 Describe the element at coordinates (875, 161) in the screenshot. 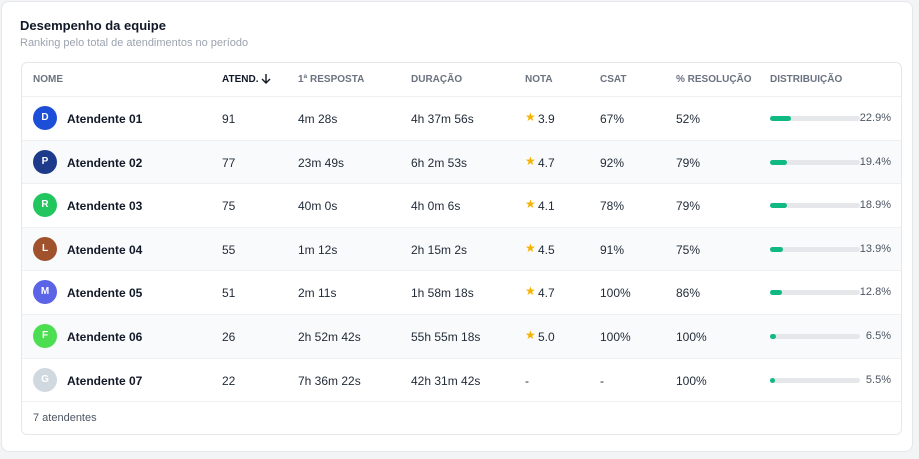

I see `distribution-label: 19.4%` at that location.